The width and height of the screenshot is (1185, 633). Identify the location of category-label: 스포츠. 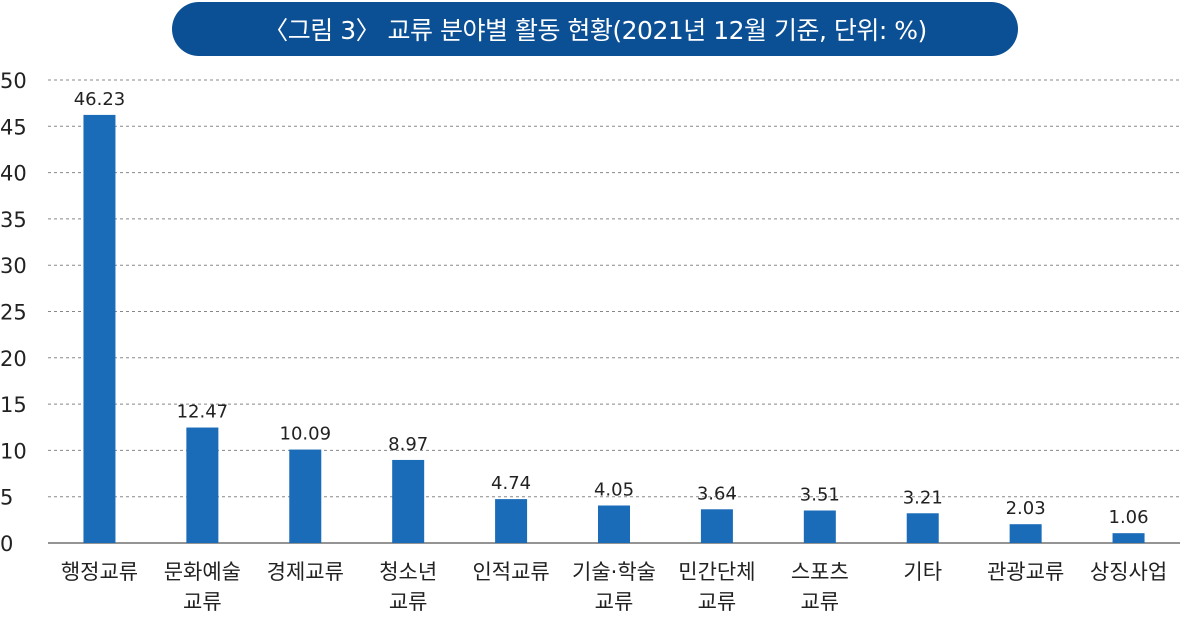
(820, 572).